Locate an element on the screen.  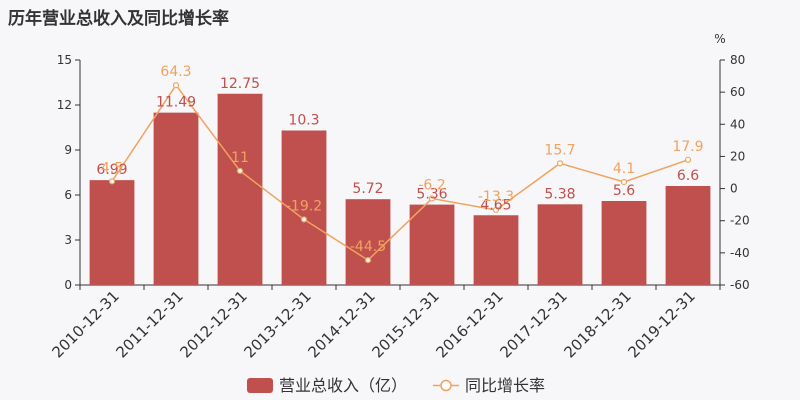
y-right-tick-label: 40 is located at coordinates (737, 124).